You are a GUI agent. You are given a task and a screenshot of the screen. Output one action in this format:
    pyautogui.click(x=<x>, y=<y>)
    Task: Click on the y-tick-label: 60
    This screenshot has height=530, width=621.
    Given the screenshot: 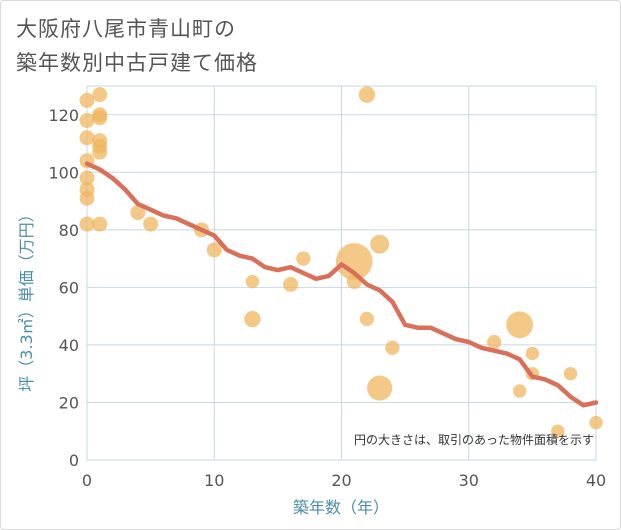 What is the action you would take?
    pyautogui.click(x=69, y=287)
    